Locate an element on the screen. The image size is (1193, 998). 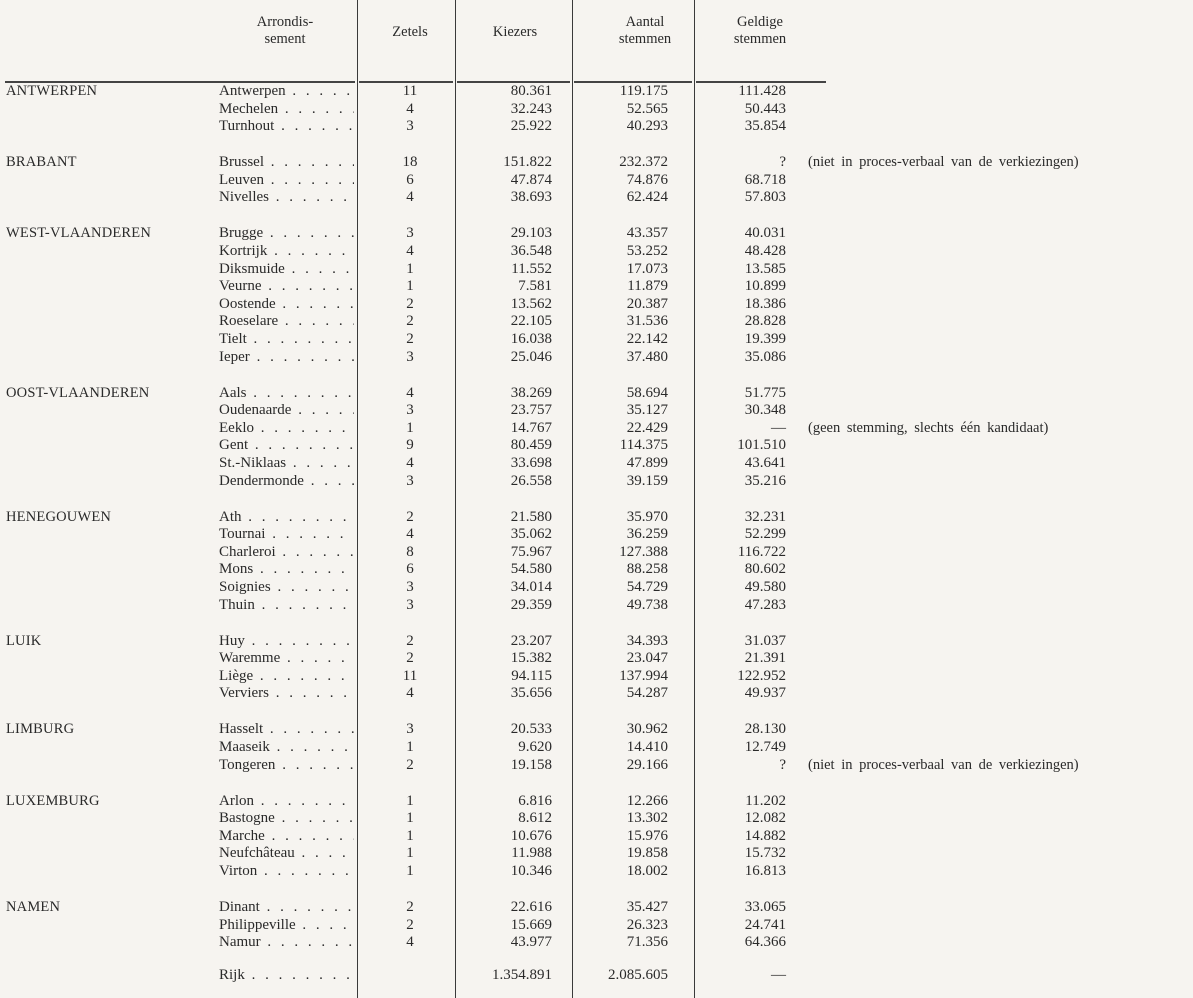
arrondissement-name: Liège is located at coordinates (286, 676).